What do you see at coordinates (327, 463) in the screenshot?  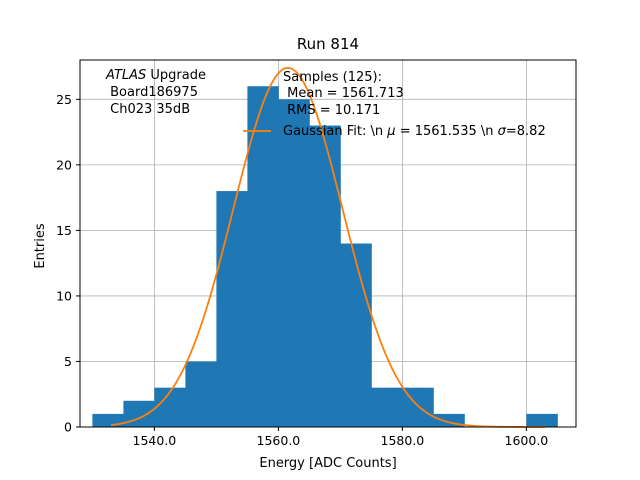 I see `x-axis-label: Energy [ADC Counts]` at bounding box center [327, 463].